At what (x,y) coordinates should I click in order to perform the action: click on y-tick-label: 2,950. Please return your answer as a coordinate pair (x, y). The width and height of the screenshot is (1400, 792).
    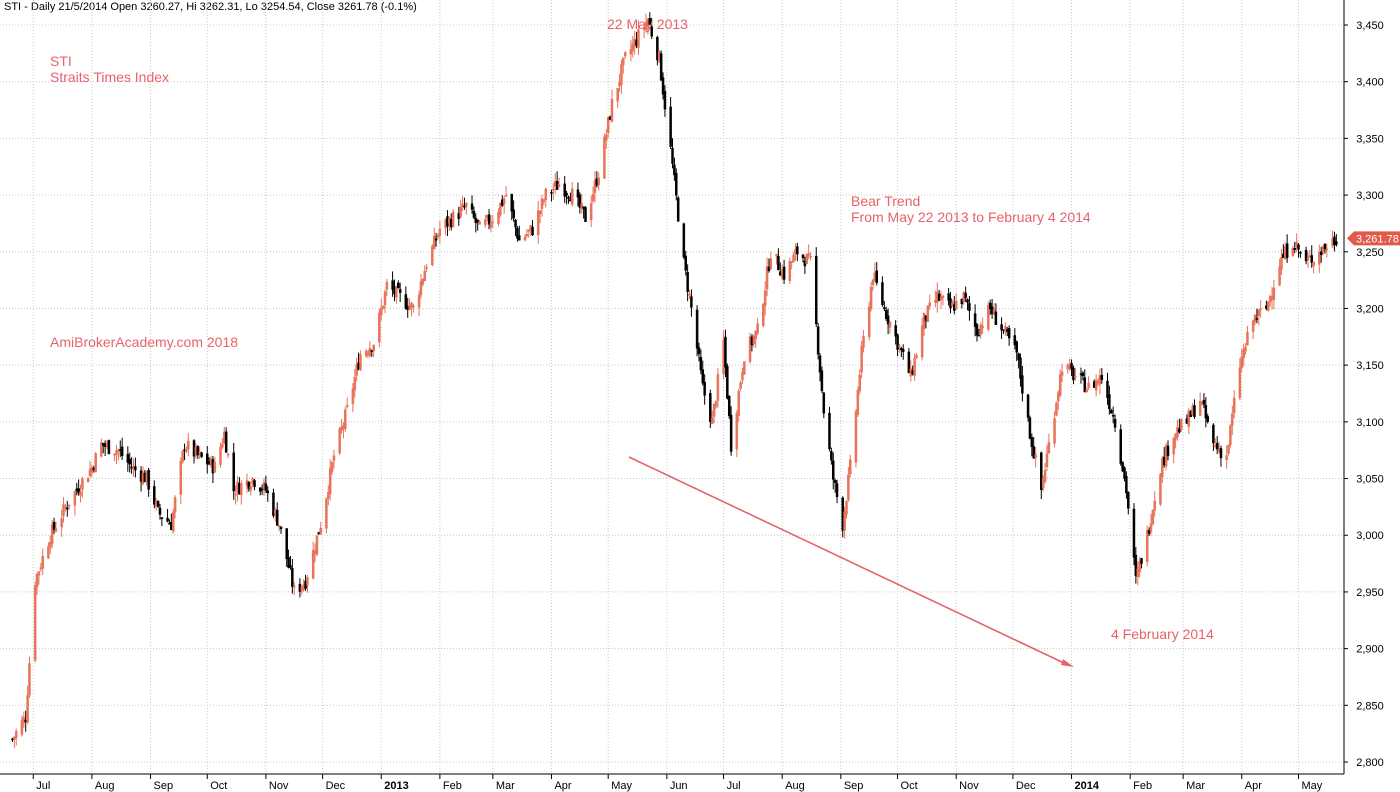
    Looking at the image, I should click on (1370, 593).